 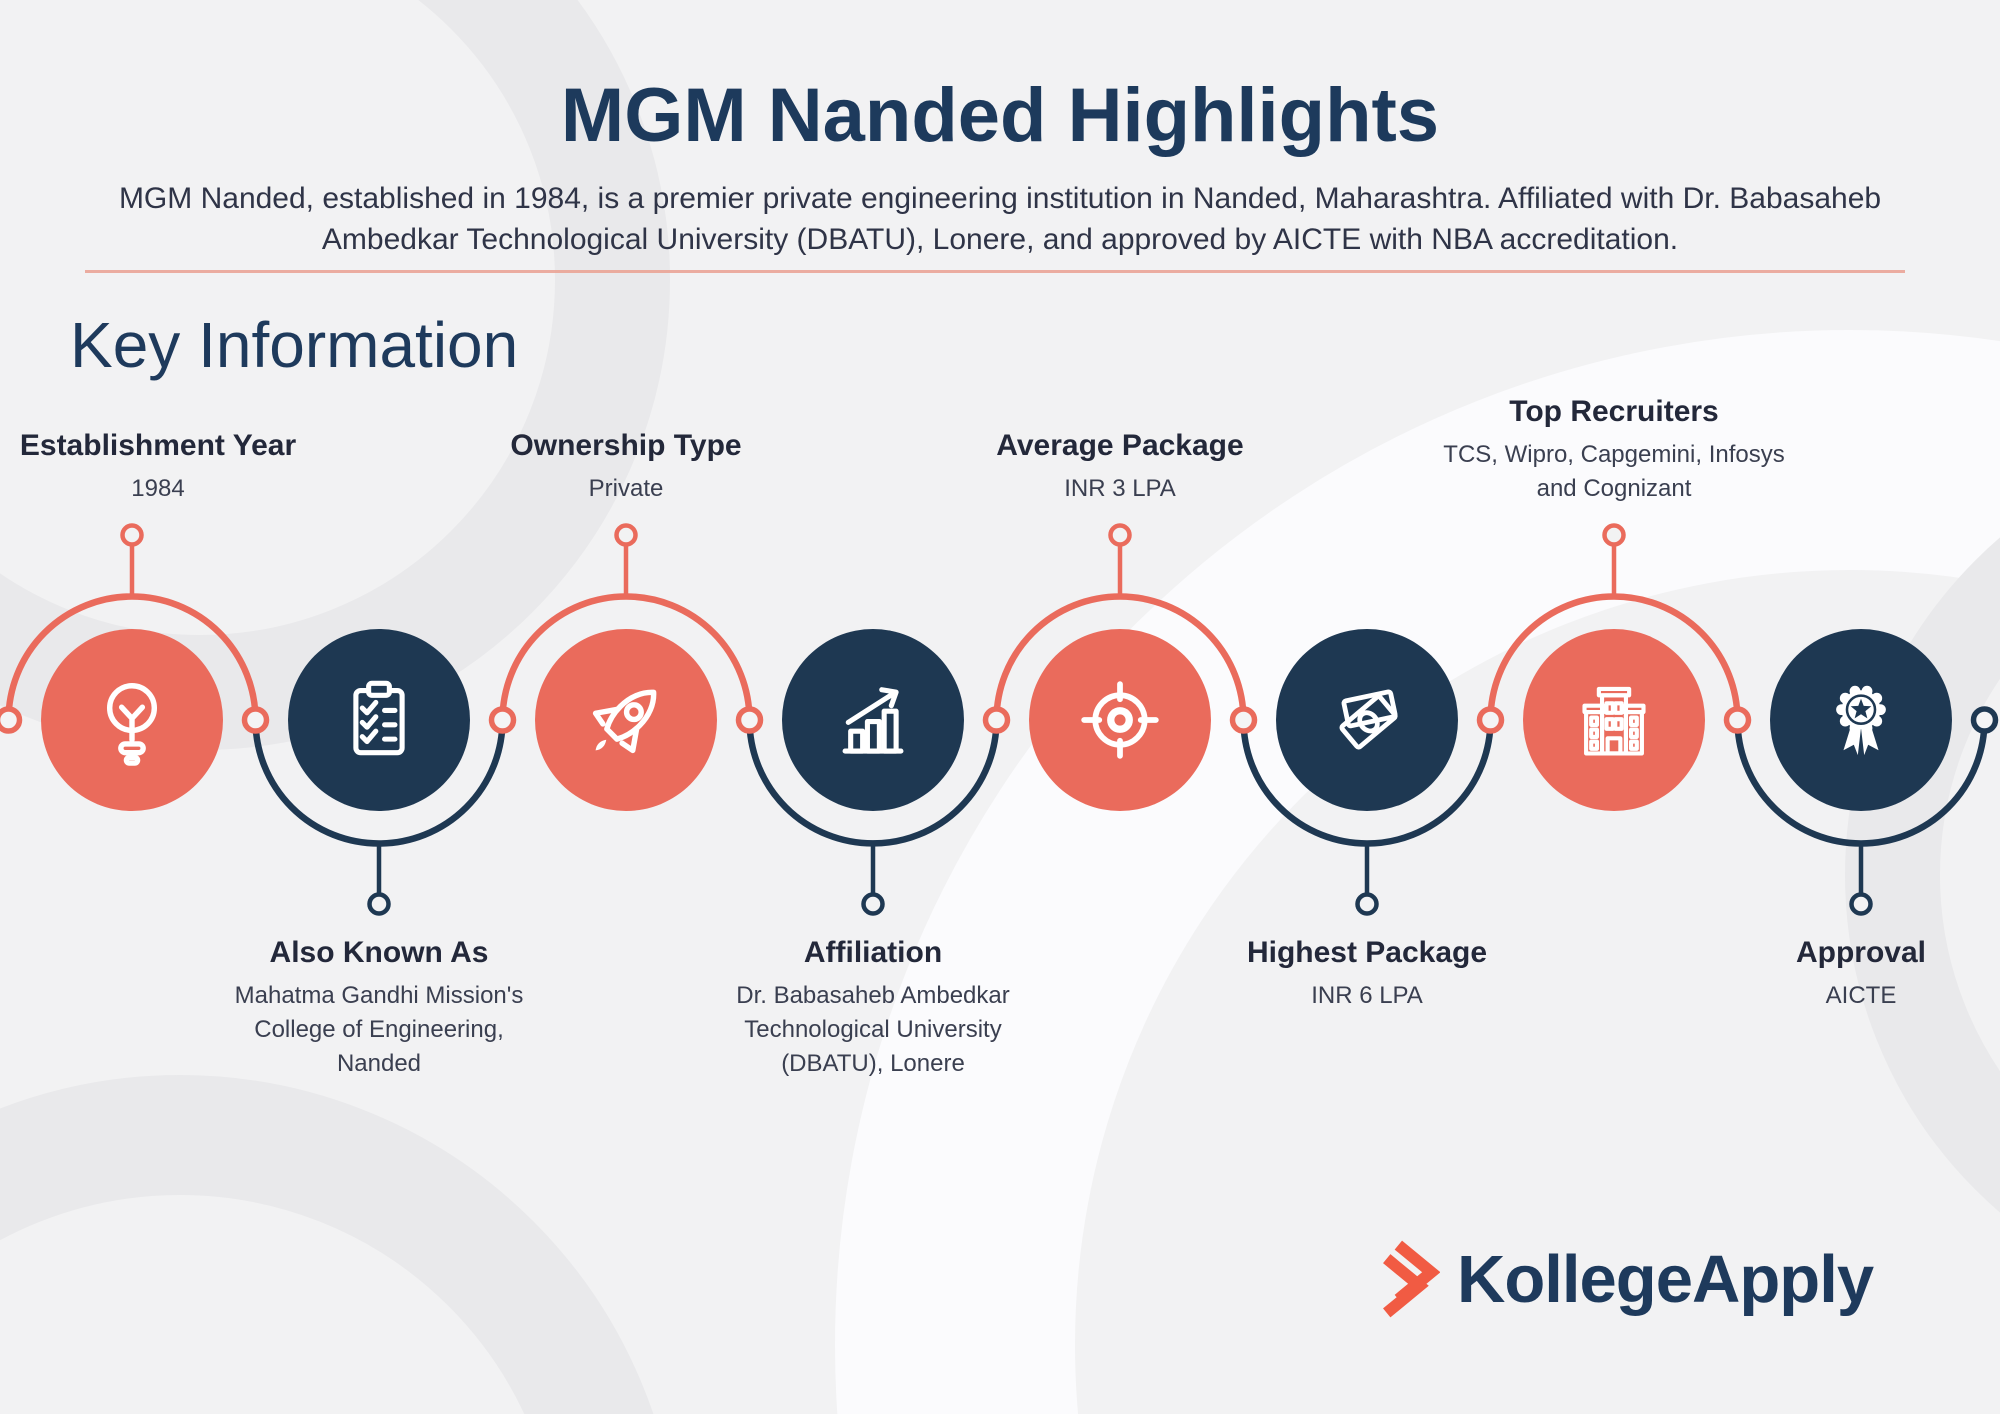 What do you see at coordinates (873, 560) in the screenshot?
I see `coral-stems` at bounding box center [873, 560].